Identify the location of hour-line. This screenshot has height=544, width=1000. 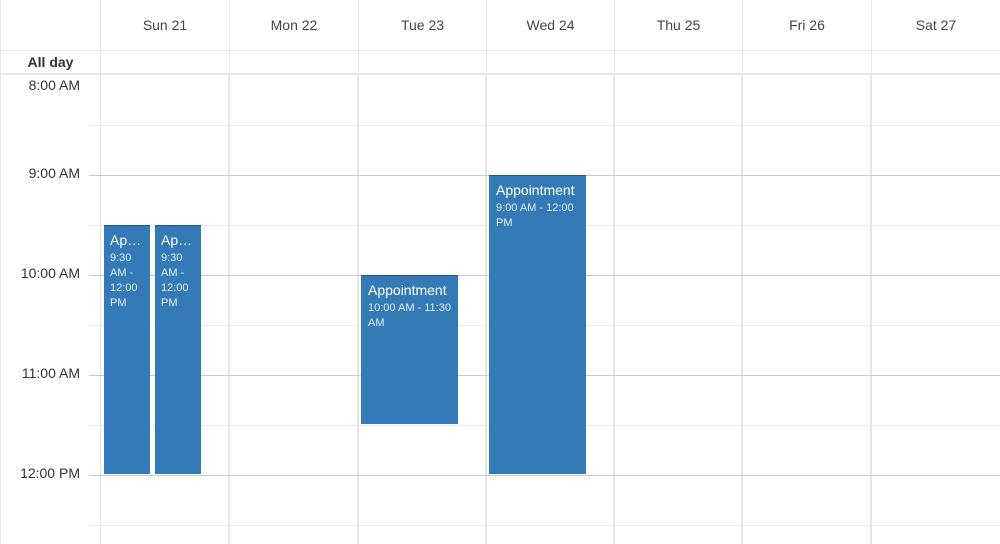
(544, 475).